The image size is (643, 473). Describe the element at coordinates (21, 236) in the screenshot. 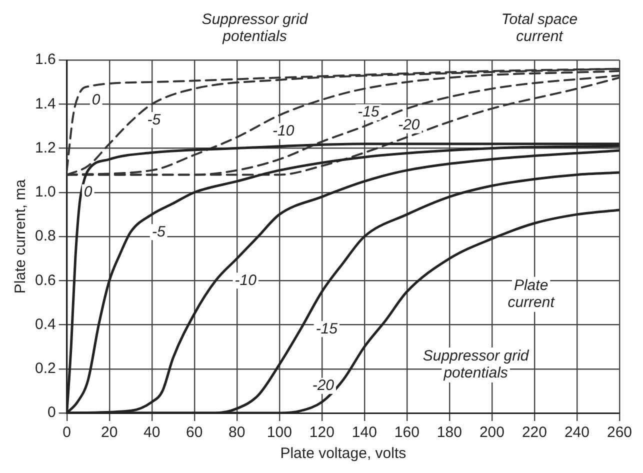

I see `y-axis-title: Plate current, ma` at that location.